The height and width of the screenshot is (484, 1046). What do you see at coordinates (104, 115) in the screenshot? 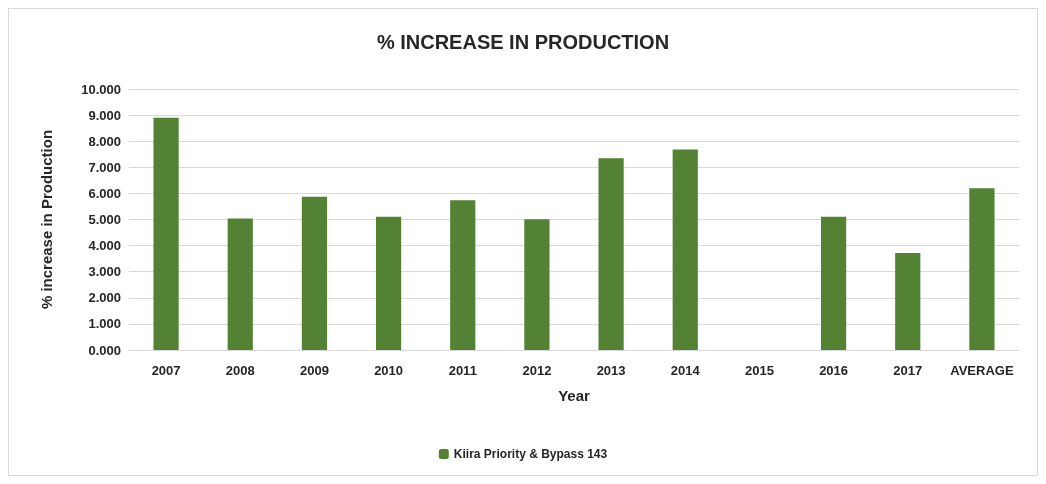
I see `y-tick-label: 9.000` at bounding box center [104, 115].